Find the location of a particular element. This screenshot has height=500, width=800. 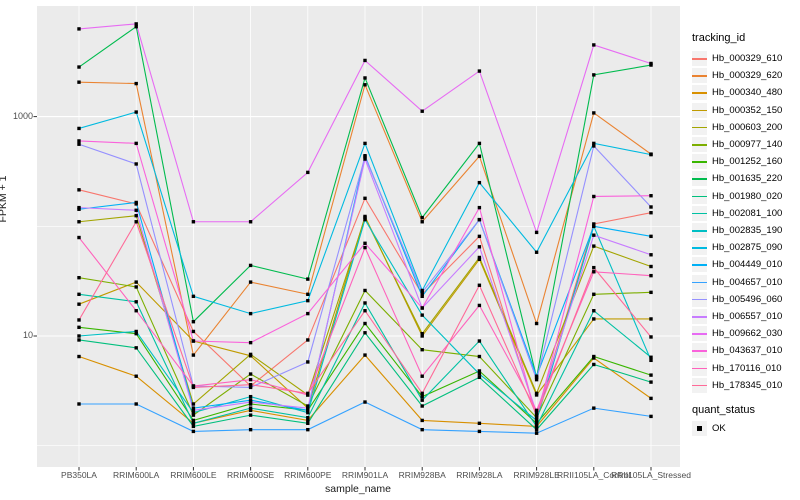

legend-item-Hb_000340_480: Hb_000340_480 is located at coordinates (737, 92).